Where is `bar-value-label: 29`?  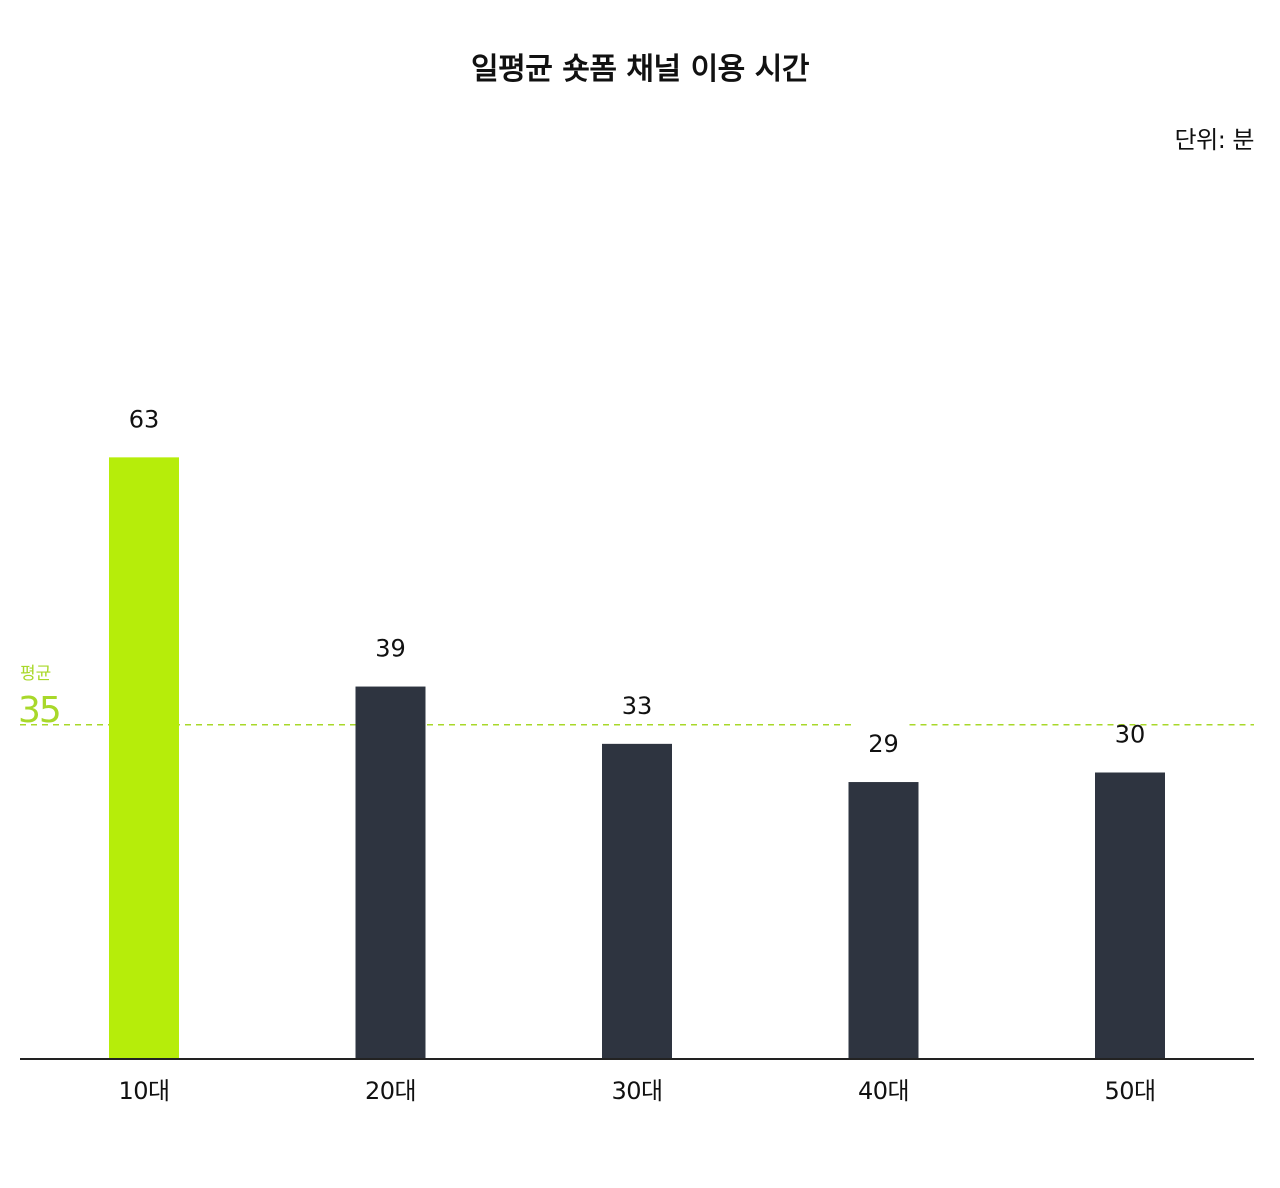 bar-value-label: 29 is located at coordinates (883, 744).